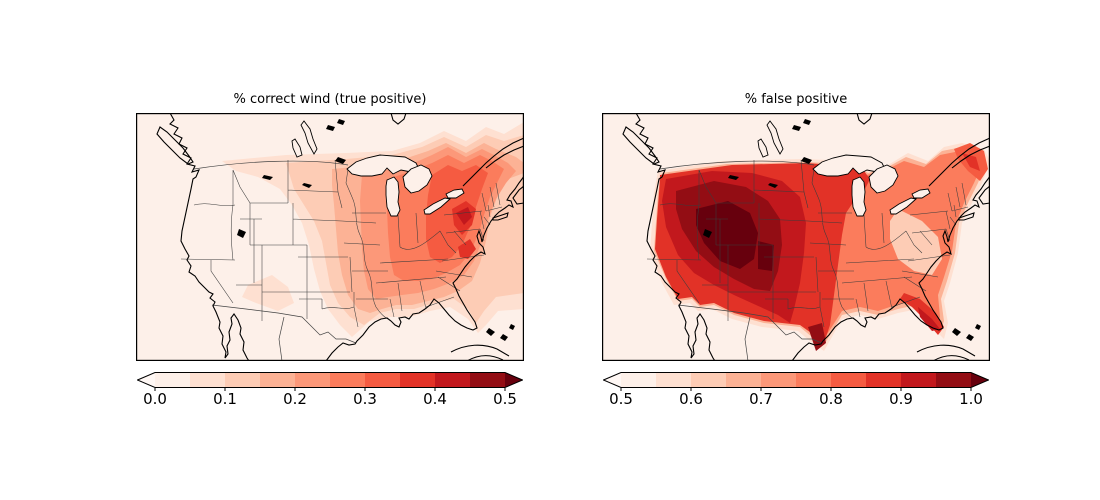 This screenshot has height=500, width=1100. What do you see at coordinates (330, 99) in the screenshot?
I see `left-map-title: % correct wind (true positive)` at bounding box center [330, 99].